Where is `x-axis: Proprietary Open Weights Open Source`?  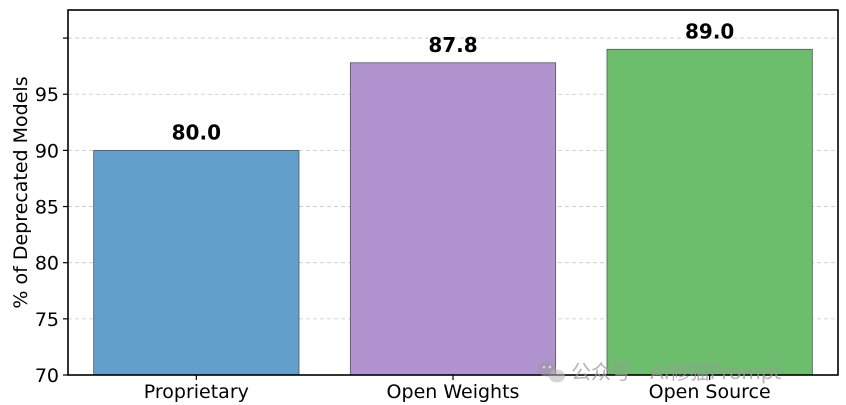
x-axis: Proprietary Open Weights Open Source is located at coordinates (457, 389).